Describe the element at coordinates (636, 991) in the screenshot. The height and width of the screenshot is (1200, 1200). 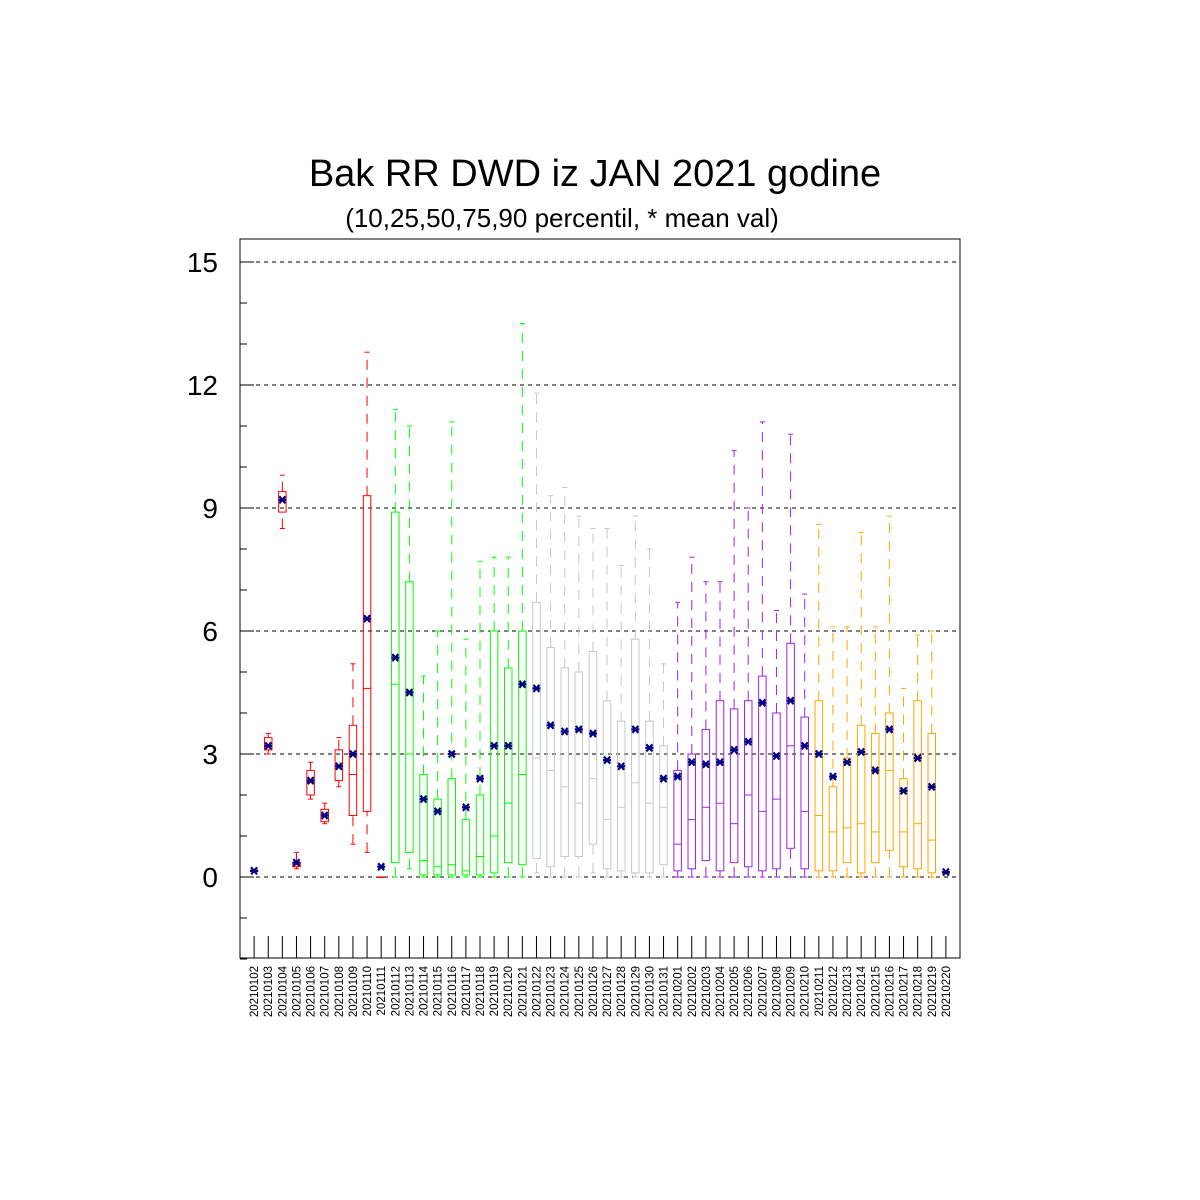
I see `x-tick-label: 20210129` at that location.